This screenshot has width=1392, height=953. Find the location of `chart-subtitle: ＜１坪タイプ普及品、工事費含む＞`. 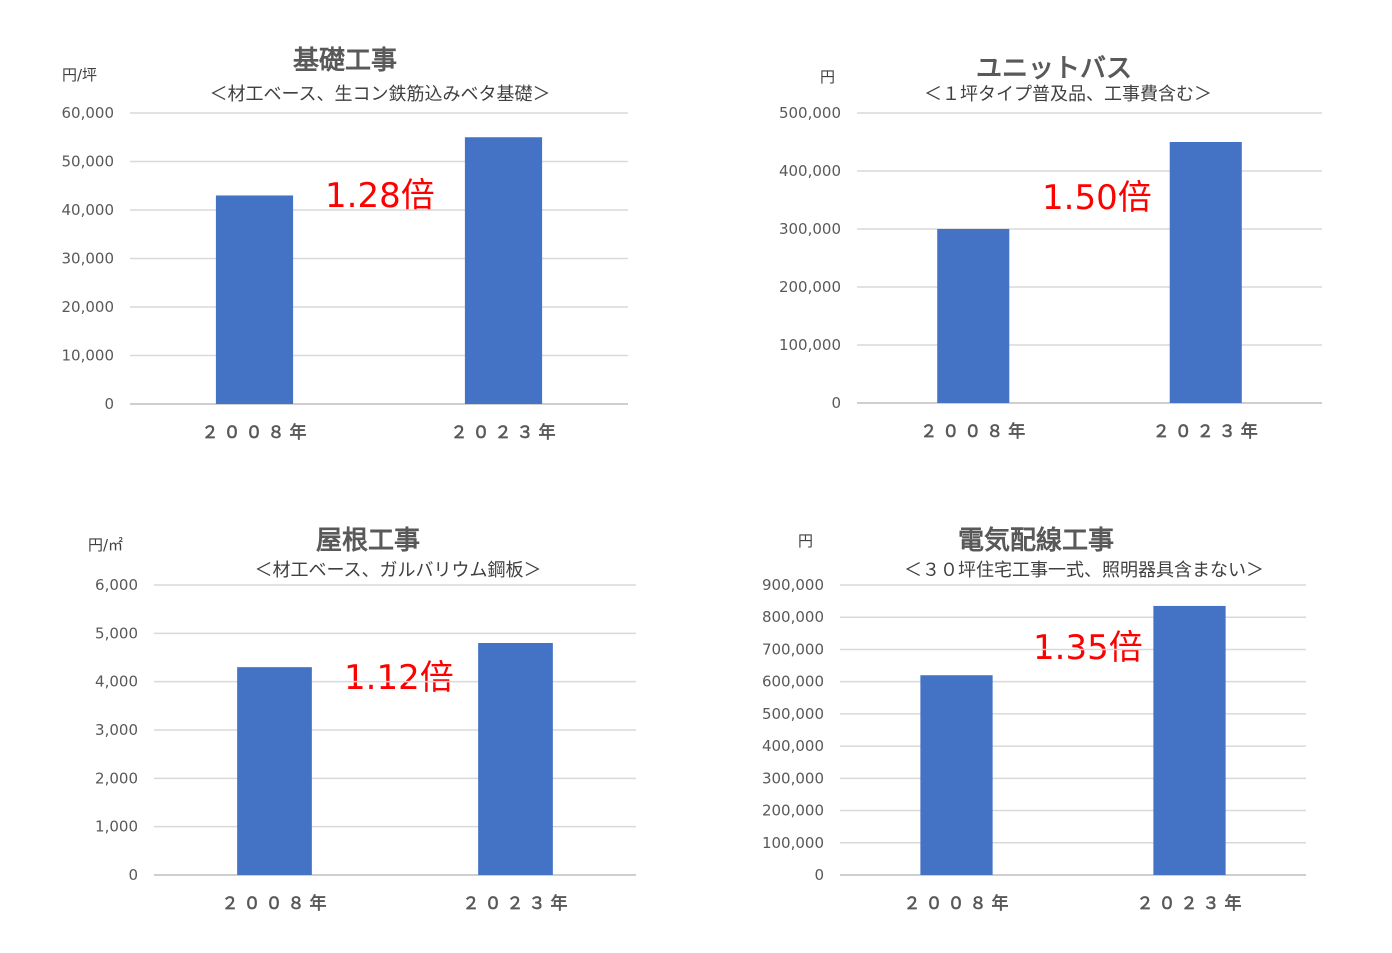

chart-subtitle: ＜１坪タイプ普及品、工事費含む＞ is located at coordinates (1068, 94).